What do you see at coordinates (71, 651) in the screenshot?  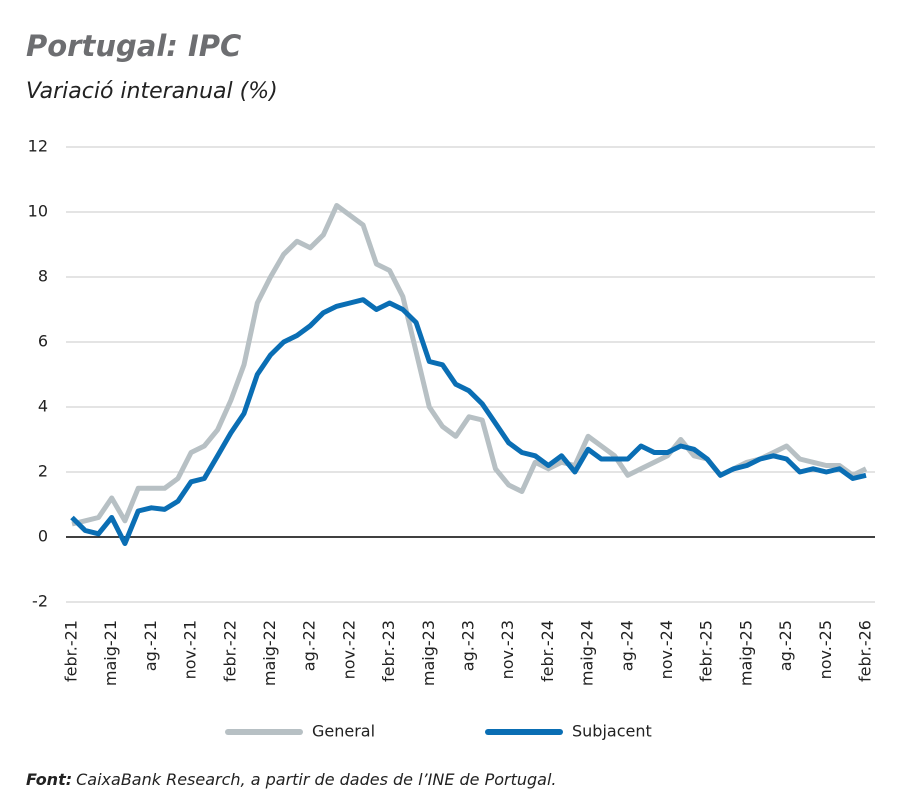 I see `x-tick-label: febr.-21` at bounding box center [71, 651].